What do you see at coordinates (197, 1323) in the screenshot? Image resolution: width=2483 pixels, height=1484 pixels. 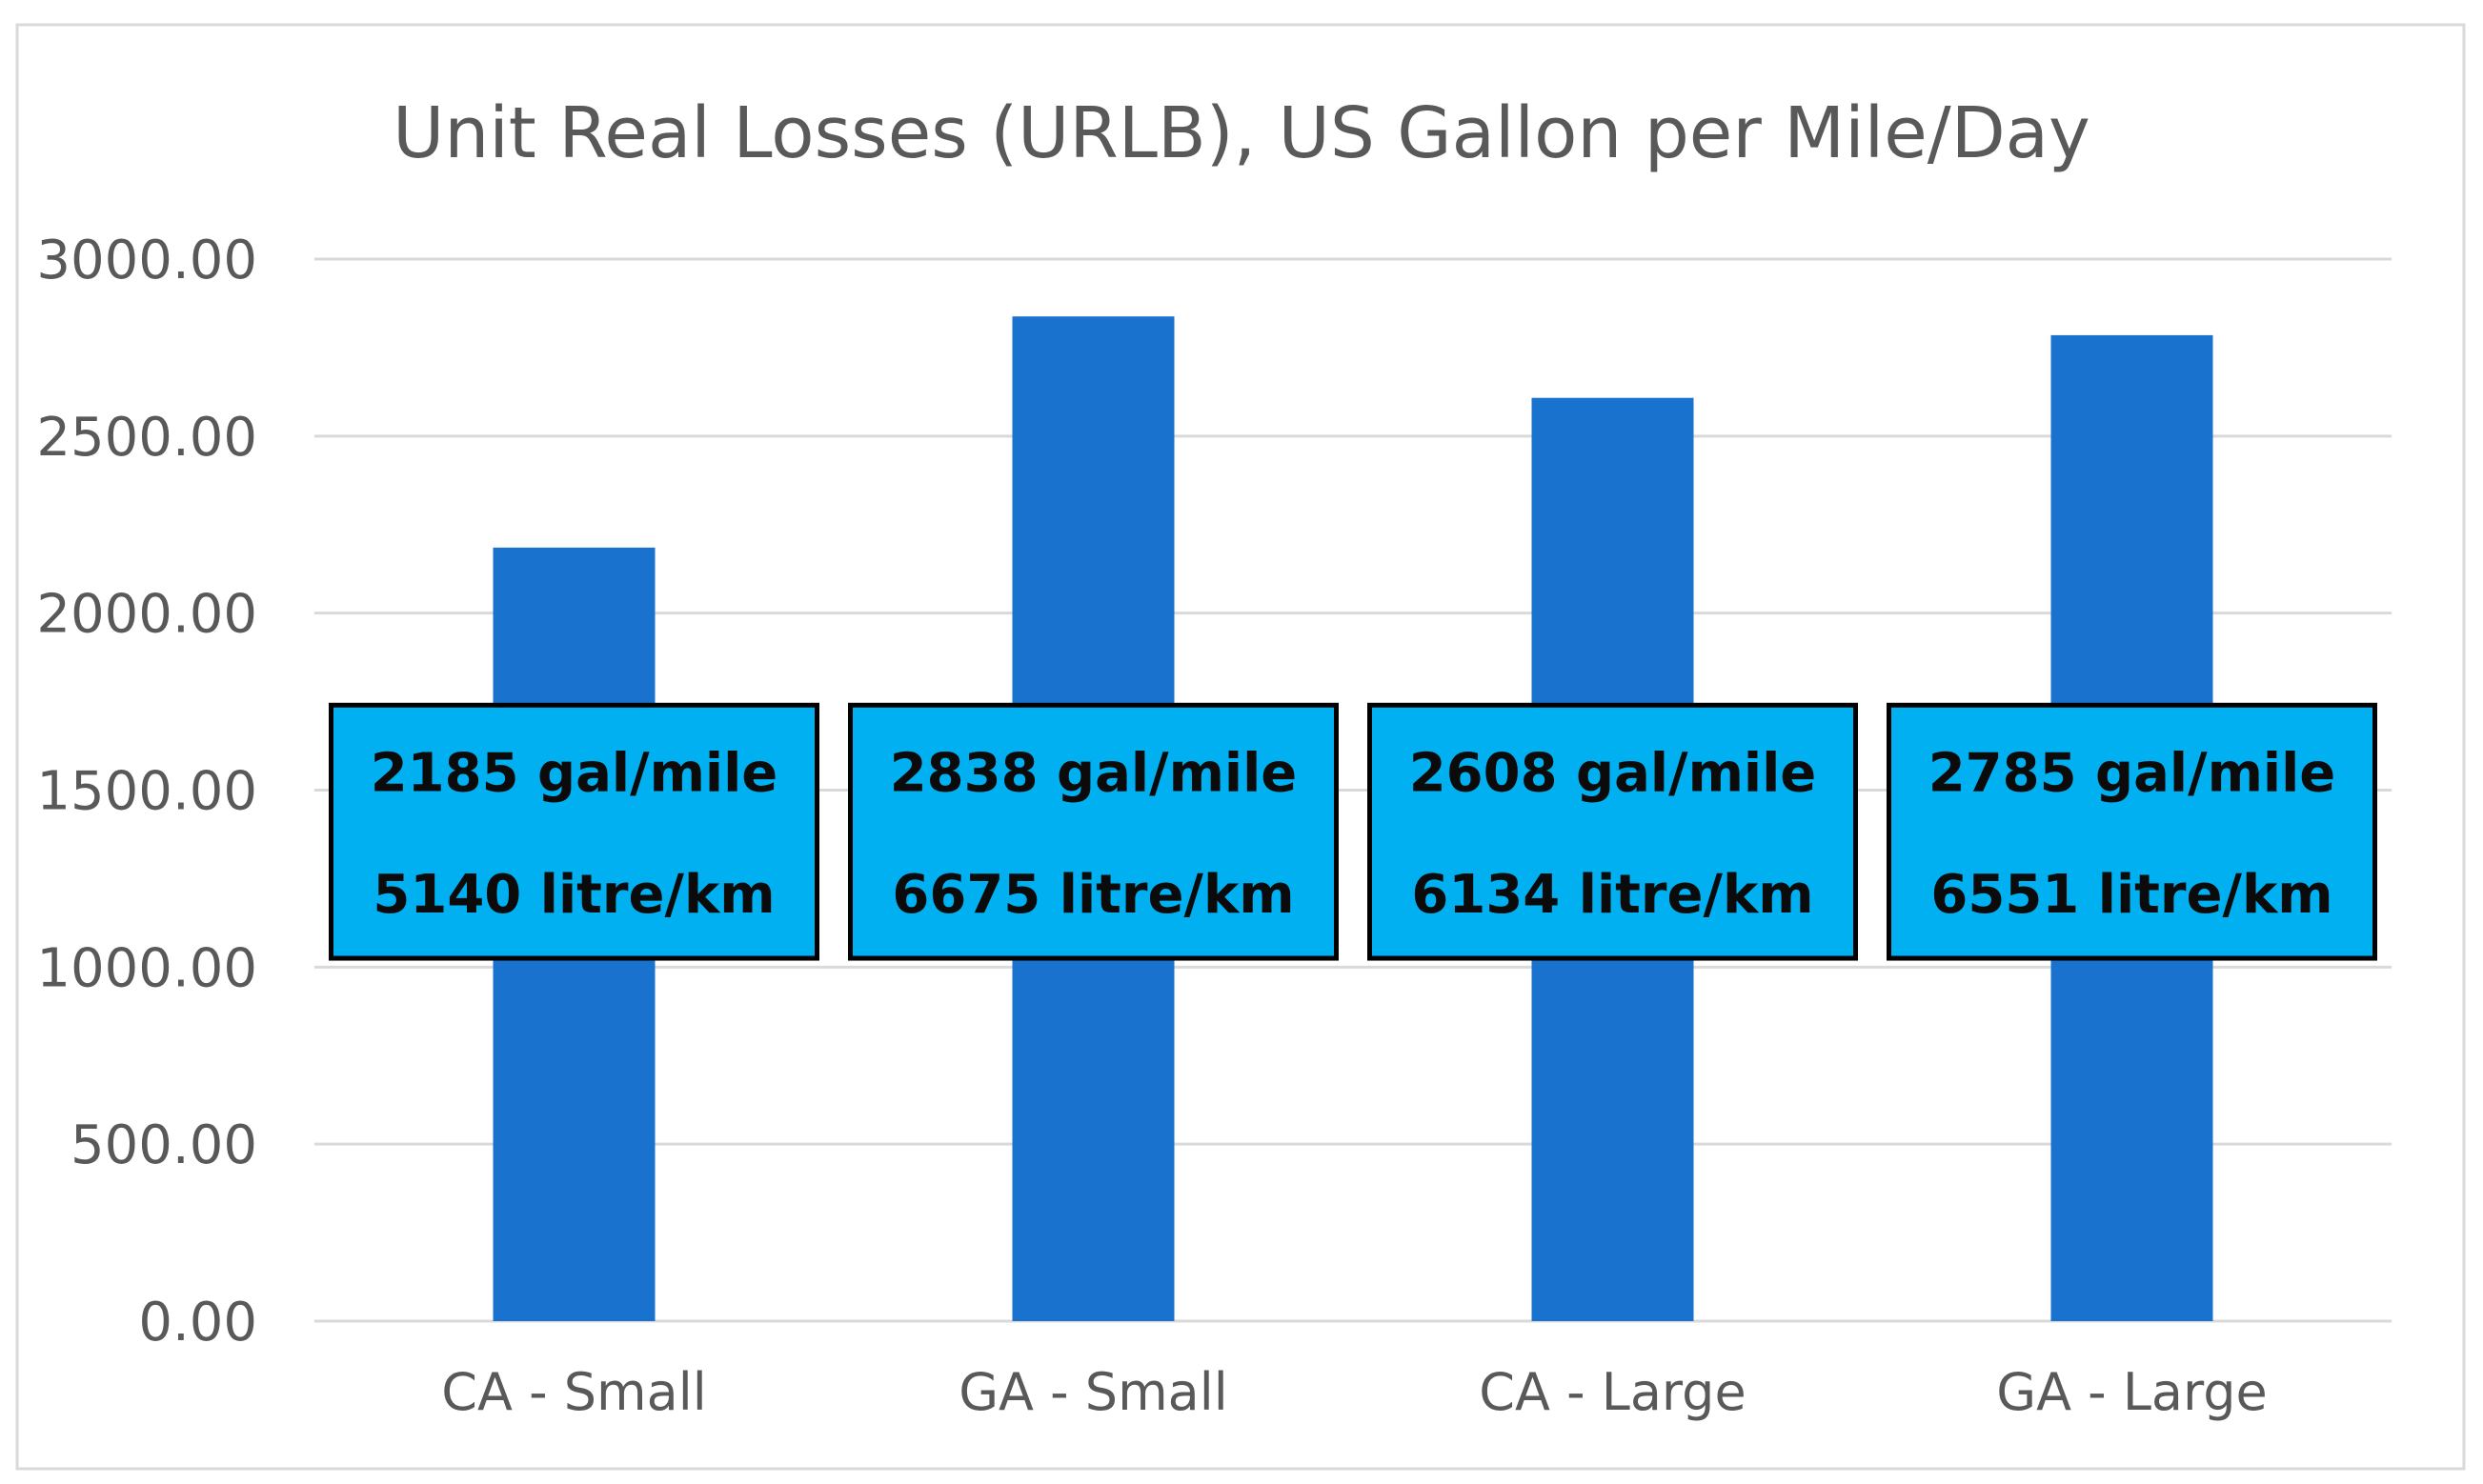 I see `y-tick-label: 0.00` at bounding box center [197, 1323].